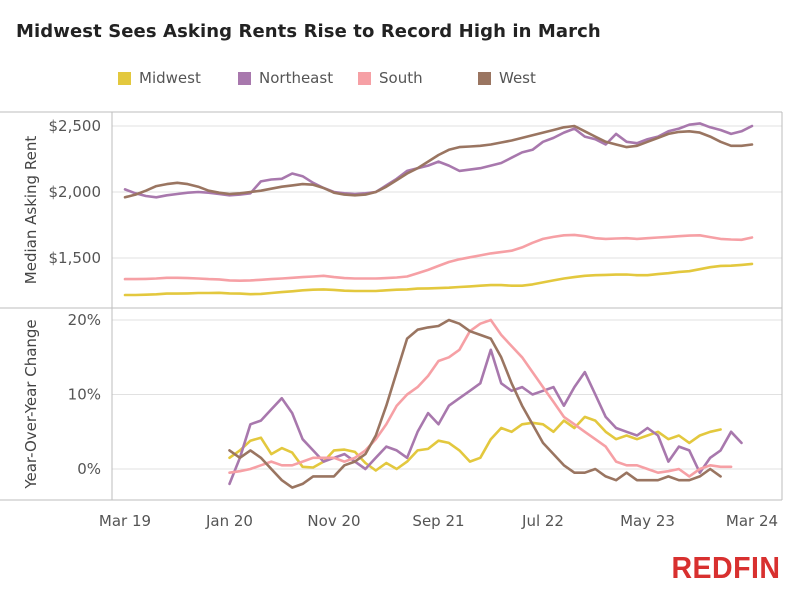 The image size is (800, 600). Describe the element at coordinates (31, 404) in the screenshot. I see `y-axis-label-p1: Year-Over-Year Change` at that location.